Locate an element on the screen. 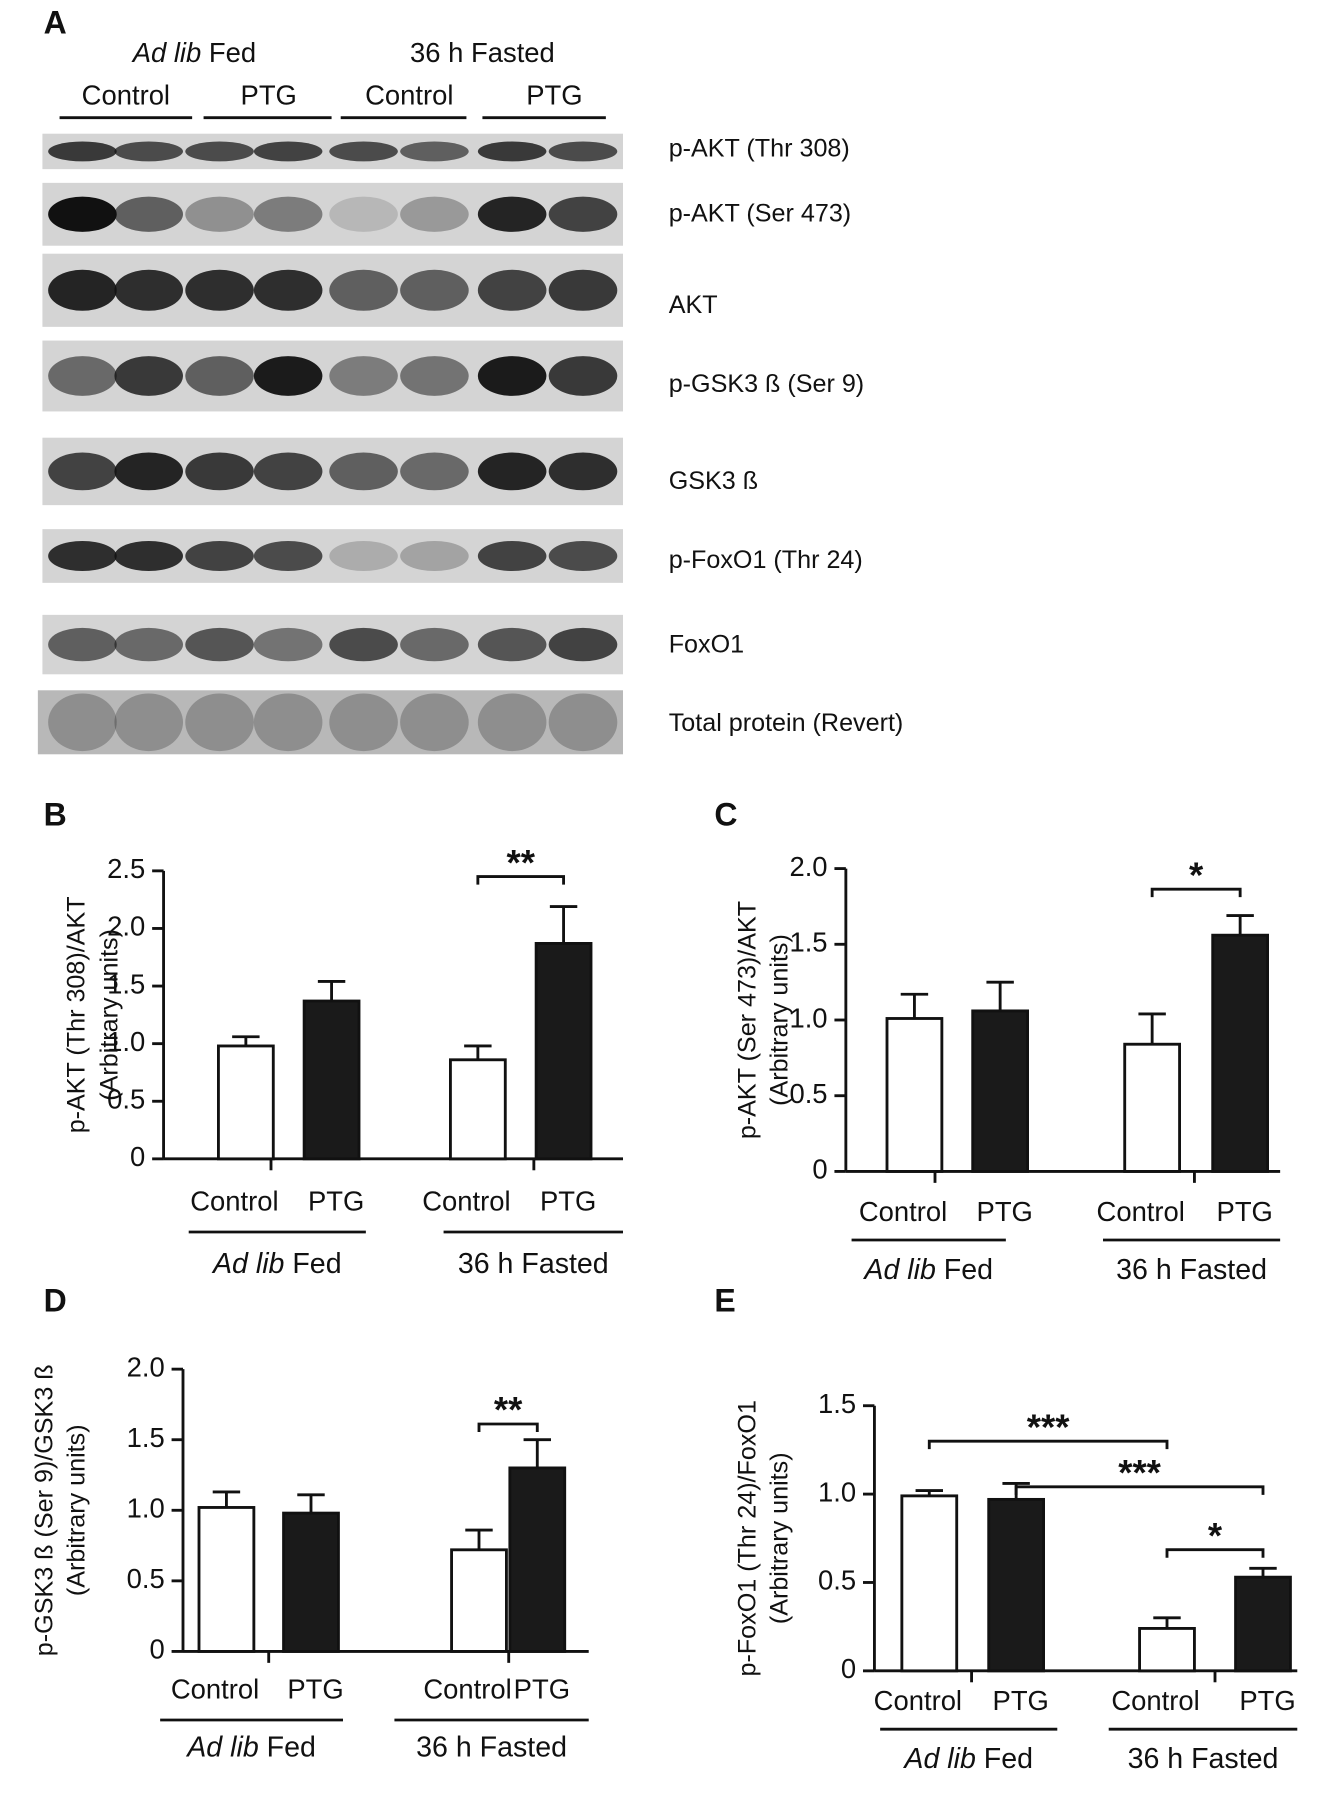 This screenshot has width=1342, height=1800. row-label: p-AKT (Ser 473) is located at coordinates (760, 213).